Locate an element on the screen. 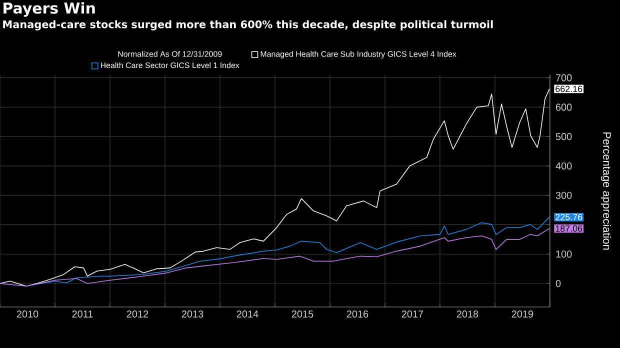 The image size is (620, 348). y-tick-label: 100 is located at coordinates (564, 254).